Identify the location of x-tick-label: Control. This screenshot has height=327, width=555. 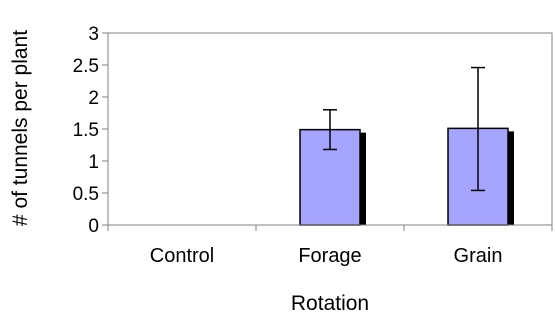
(182, 256).